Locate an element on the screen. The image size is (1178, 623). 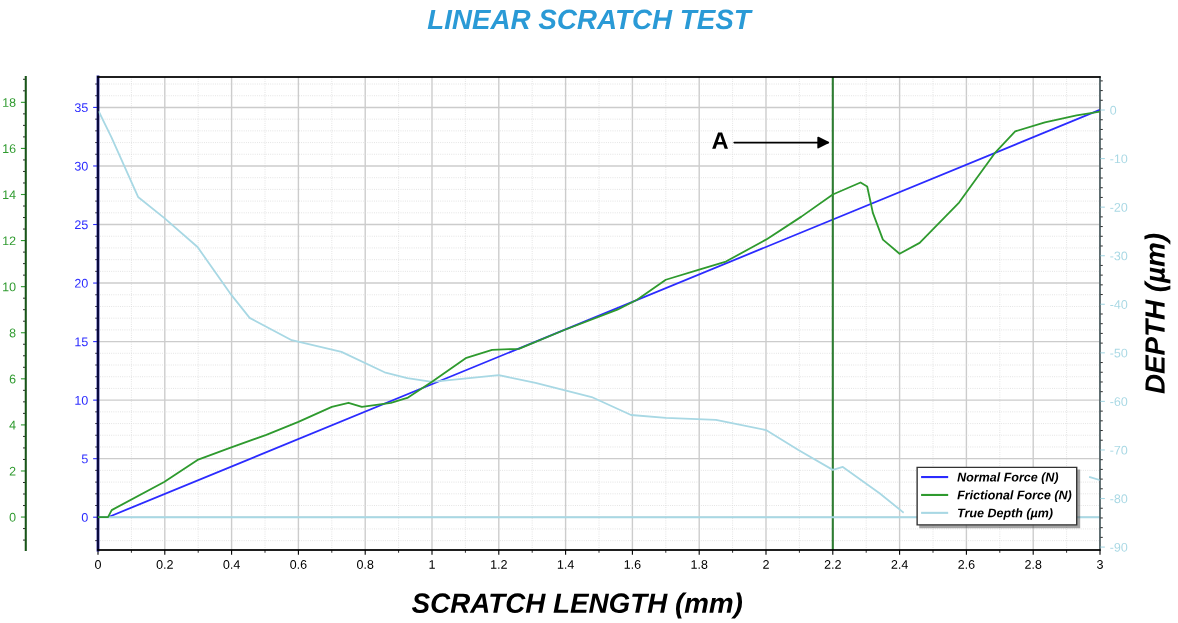
y2-tick-label: -20 is located at coordinates (1119, 207).